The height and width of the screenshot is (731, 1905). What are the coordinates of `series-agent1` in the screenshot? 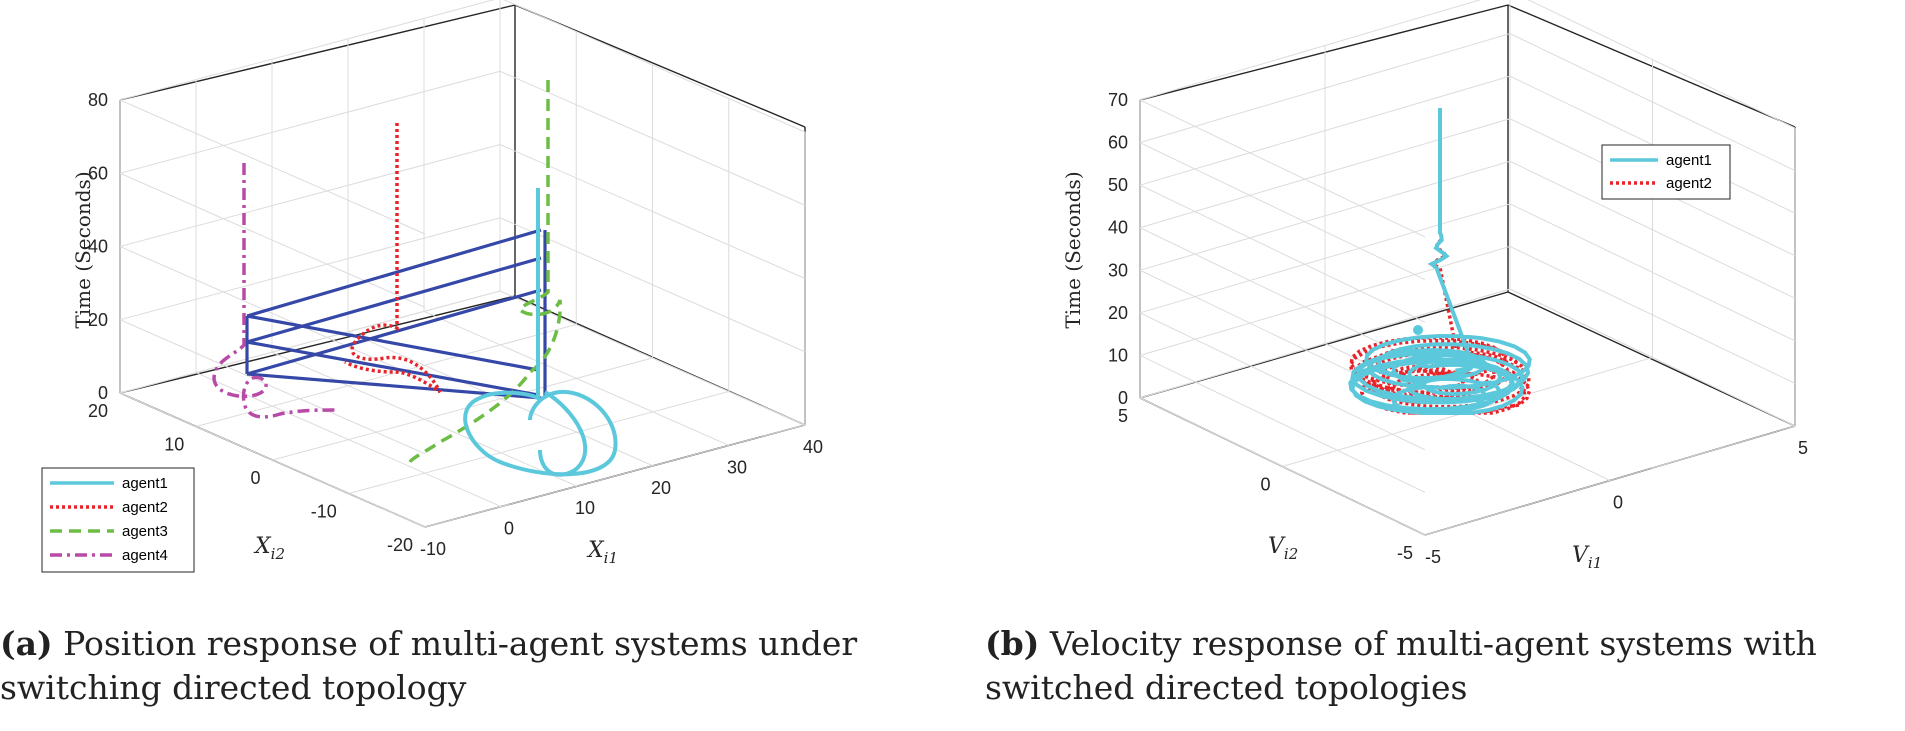 It's located at (1440, 261).